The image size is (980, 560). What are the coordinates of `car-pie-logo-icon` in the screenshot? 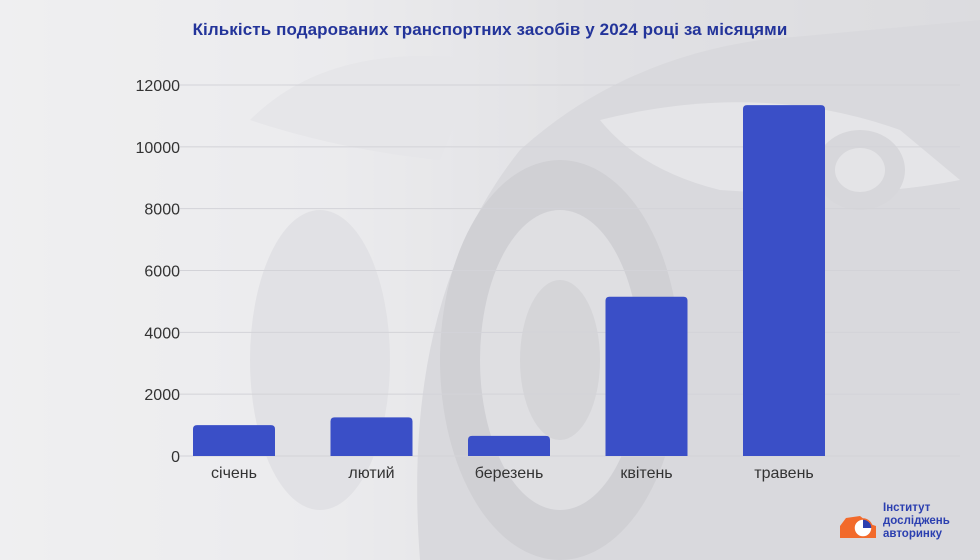 It's located at (858, 527).